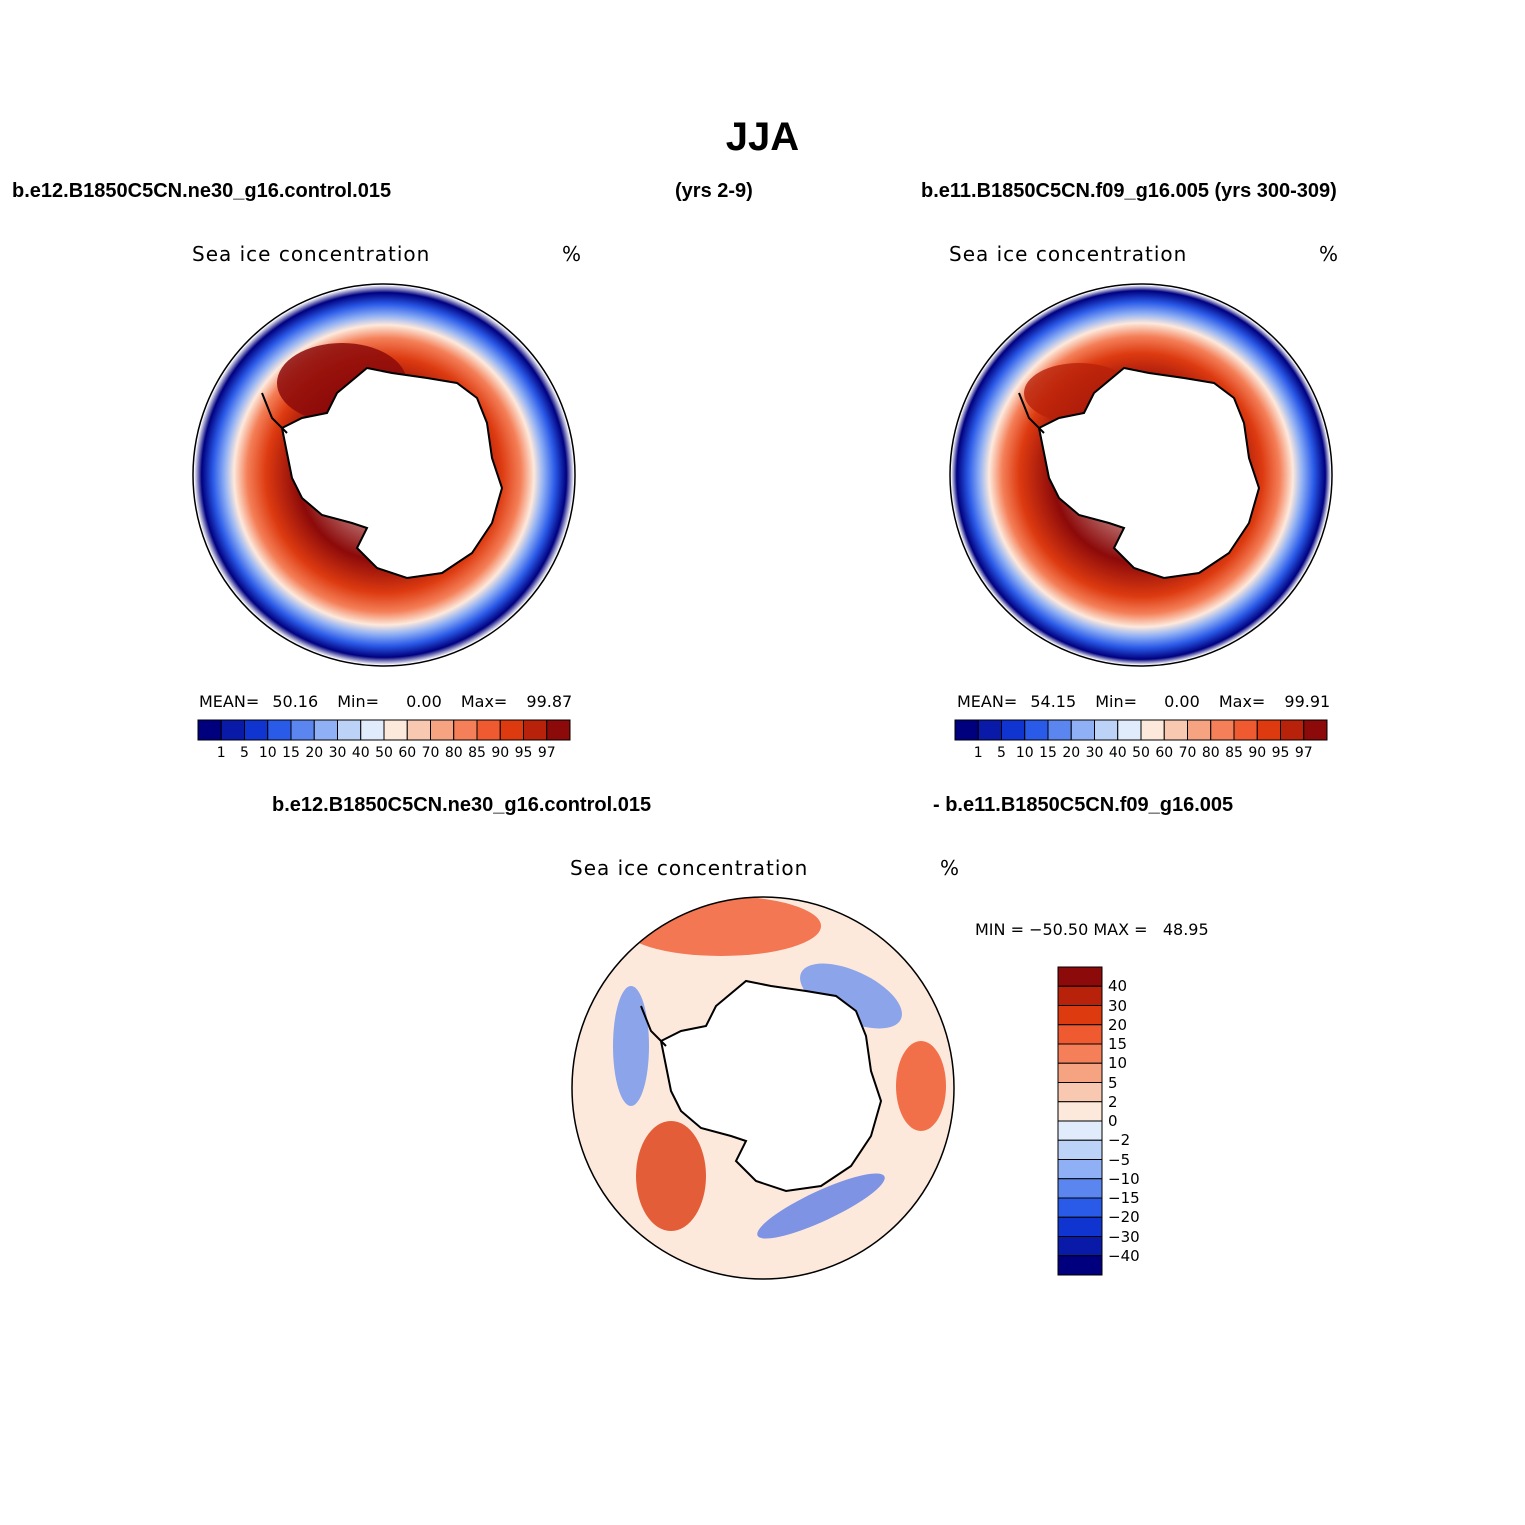 The image size is (1525, 1525). What do you see at coordinates (987, 701) in the screenshot?
I see `right-mean-label: MEAN=` at bounding box center [987, 701].